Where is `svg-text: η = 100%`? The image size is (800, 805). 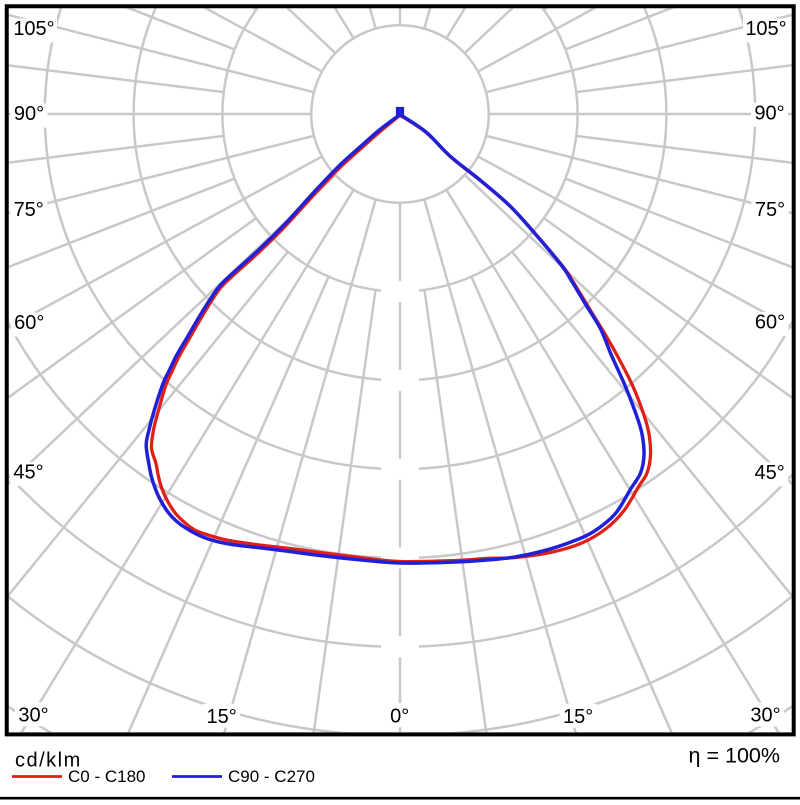 svg-text: η = 100% is located at coordinates (734, 756).